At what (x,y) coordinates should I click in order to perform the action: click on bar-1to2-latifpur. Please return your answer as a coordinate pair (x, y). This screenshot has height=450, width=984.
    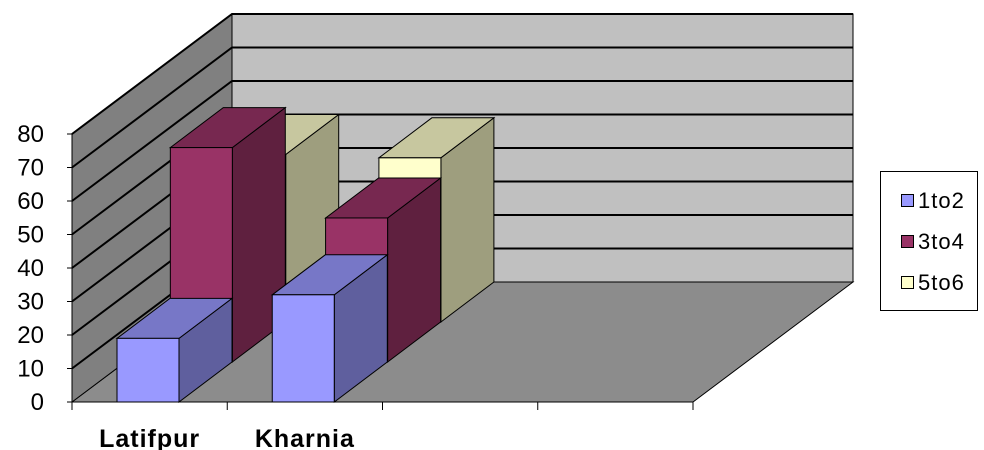
    Looking at the image, I should click on (148, 370).